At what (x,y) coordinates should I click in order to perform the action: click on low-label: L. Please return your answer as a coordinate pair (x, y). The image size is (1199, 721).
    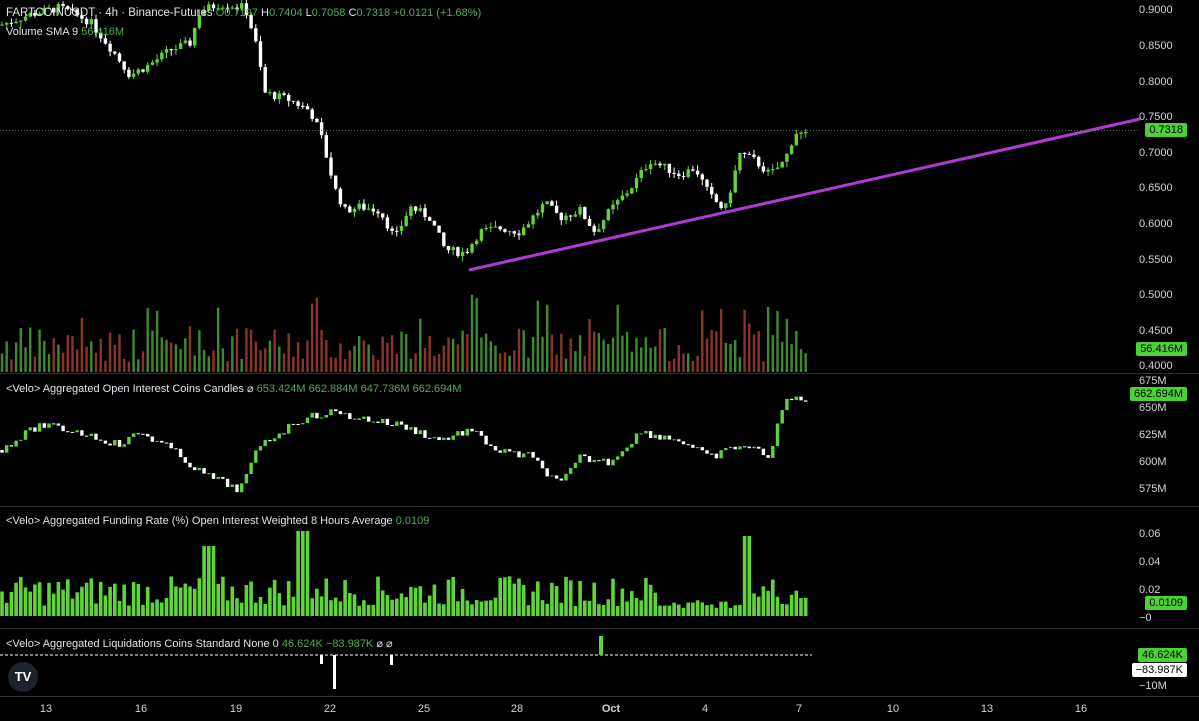
    Looking at the image, I should click on (308, 13).